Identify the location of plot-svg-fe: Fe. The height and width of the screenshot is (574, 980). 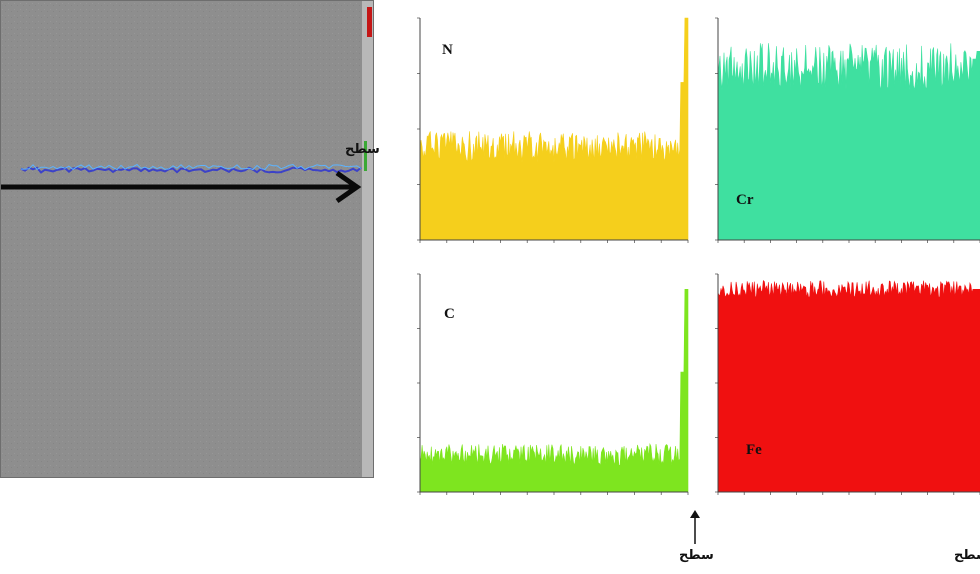
(847, 384).